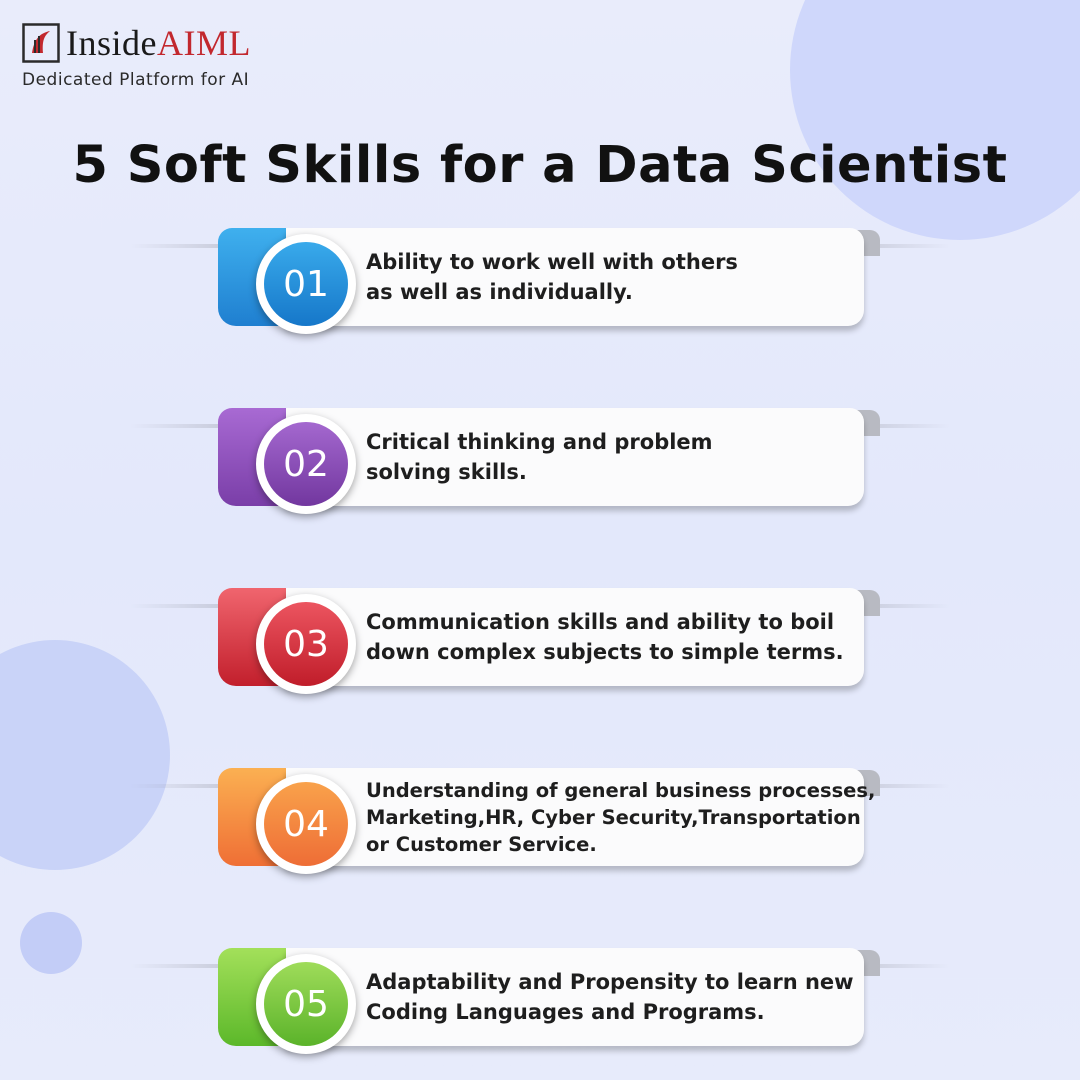  I want to click on skill-text-line: Critical thinking and problem, so click(539, 442).